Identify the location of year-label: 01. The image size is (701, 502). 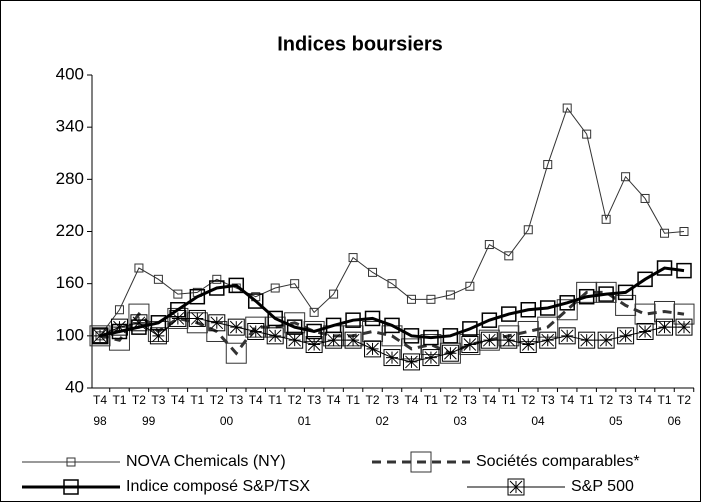
(305, 421).